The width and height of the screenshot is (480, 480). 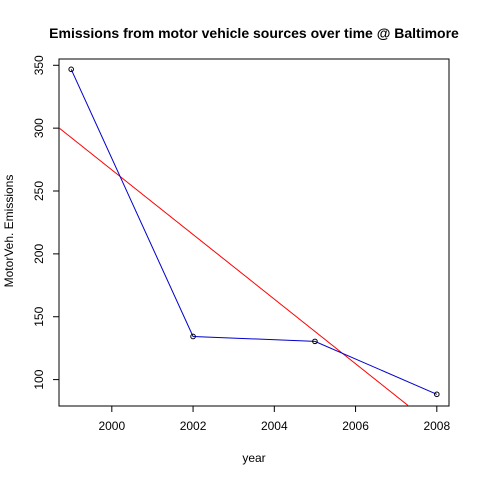 What do you see at coordinates (9, 231) in the screenshot?
I see `y-axis-label: MotorVeh. Emissions` at bounding box center [9, 231].